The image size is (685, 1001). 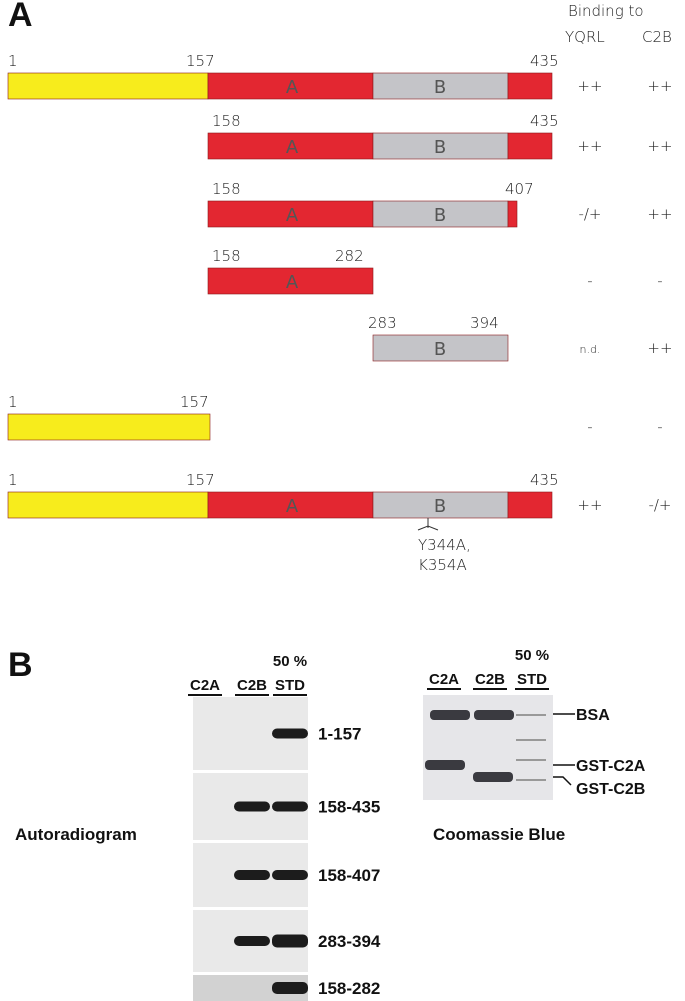 I want to click on construct-label: 158-282, so click(x=349, y=988).